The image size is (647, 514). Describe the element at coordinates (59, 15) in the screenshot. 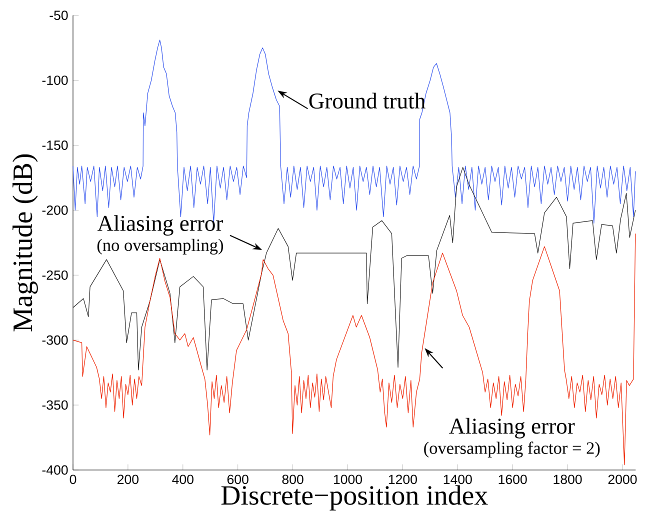

I see `y-tick-label: -50` at that location.